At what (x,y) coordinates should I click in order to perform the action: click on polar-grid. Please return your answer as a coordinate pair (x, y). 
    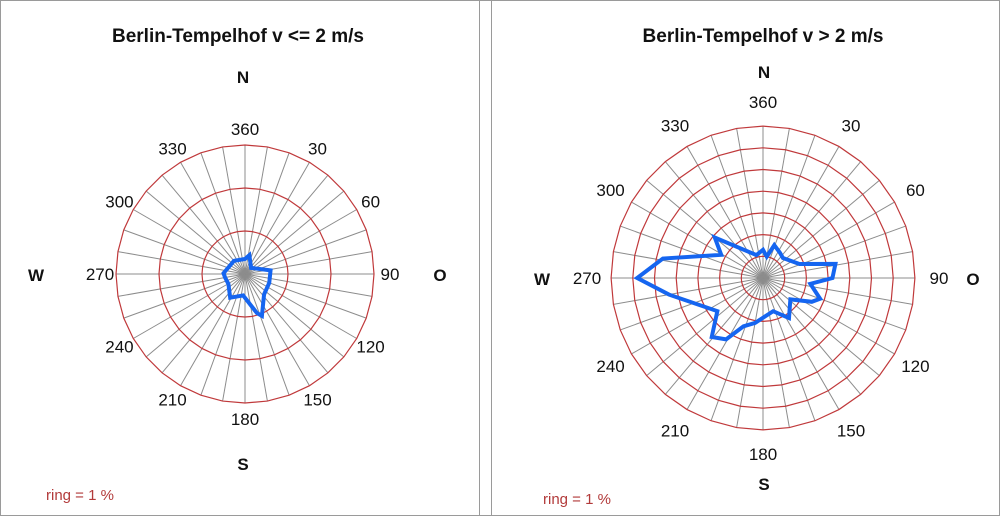
    Looking at the image, I should click on (245, 274).